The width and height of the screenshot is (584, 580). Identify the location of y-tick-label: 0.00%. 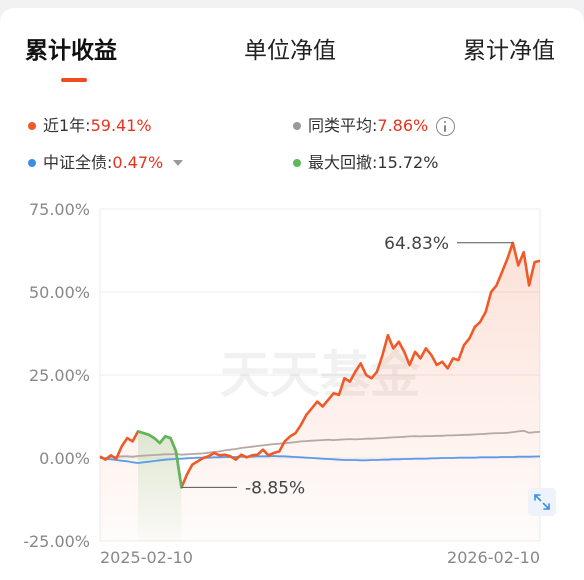
(64, 458).